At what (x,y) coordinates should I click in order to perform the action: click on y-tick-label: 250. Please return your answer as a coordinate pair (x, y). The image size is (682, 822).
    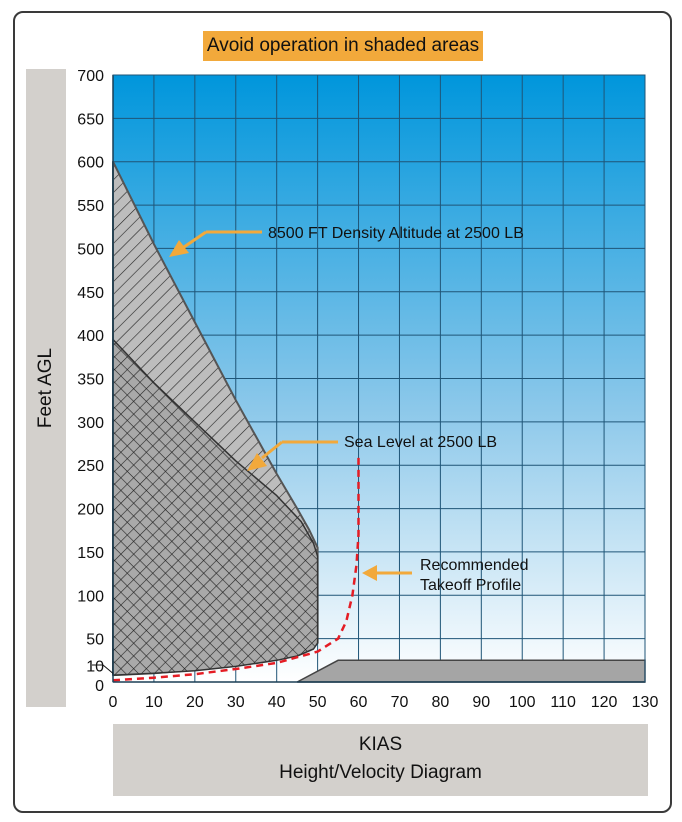
    Looking at the image, I should click on (90, 466).